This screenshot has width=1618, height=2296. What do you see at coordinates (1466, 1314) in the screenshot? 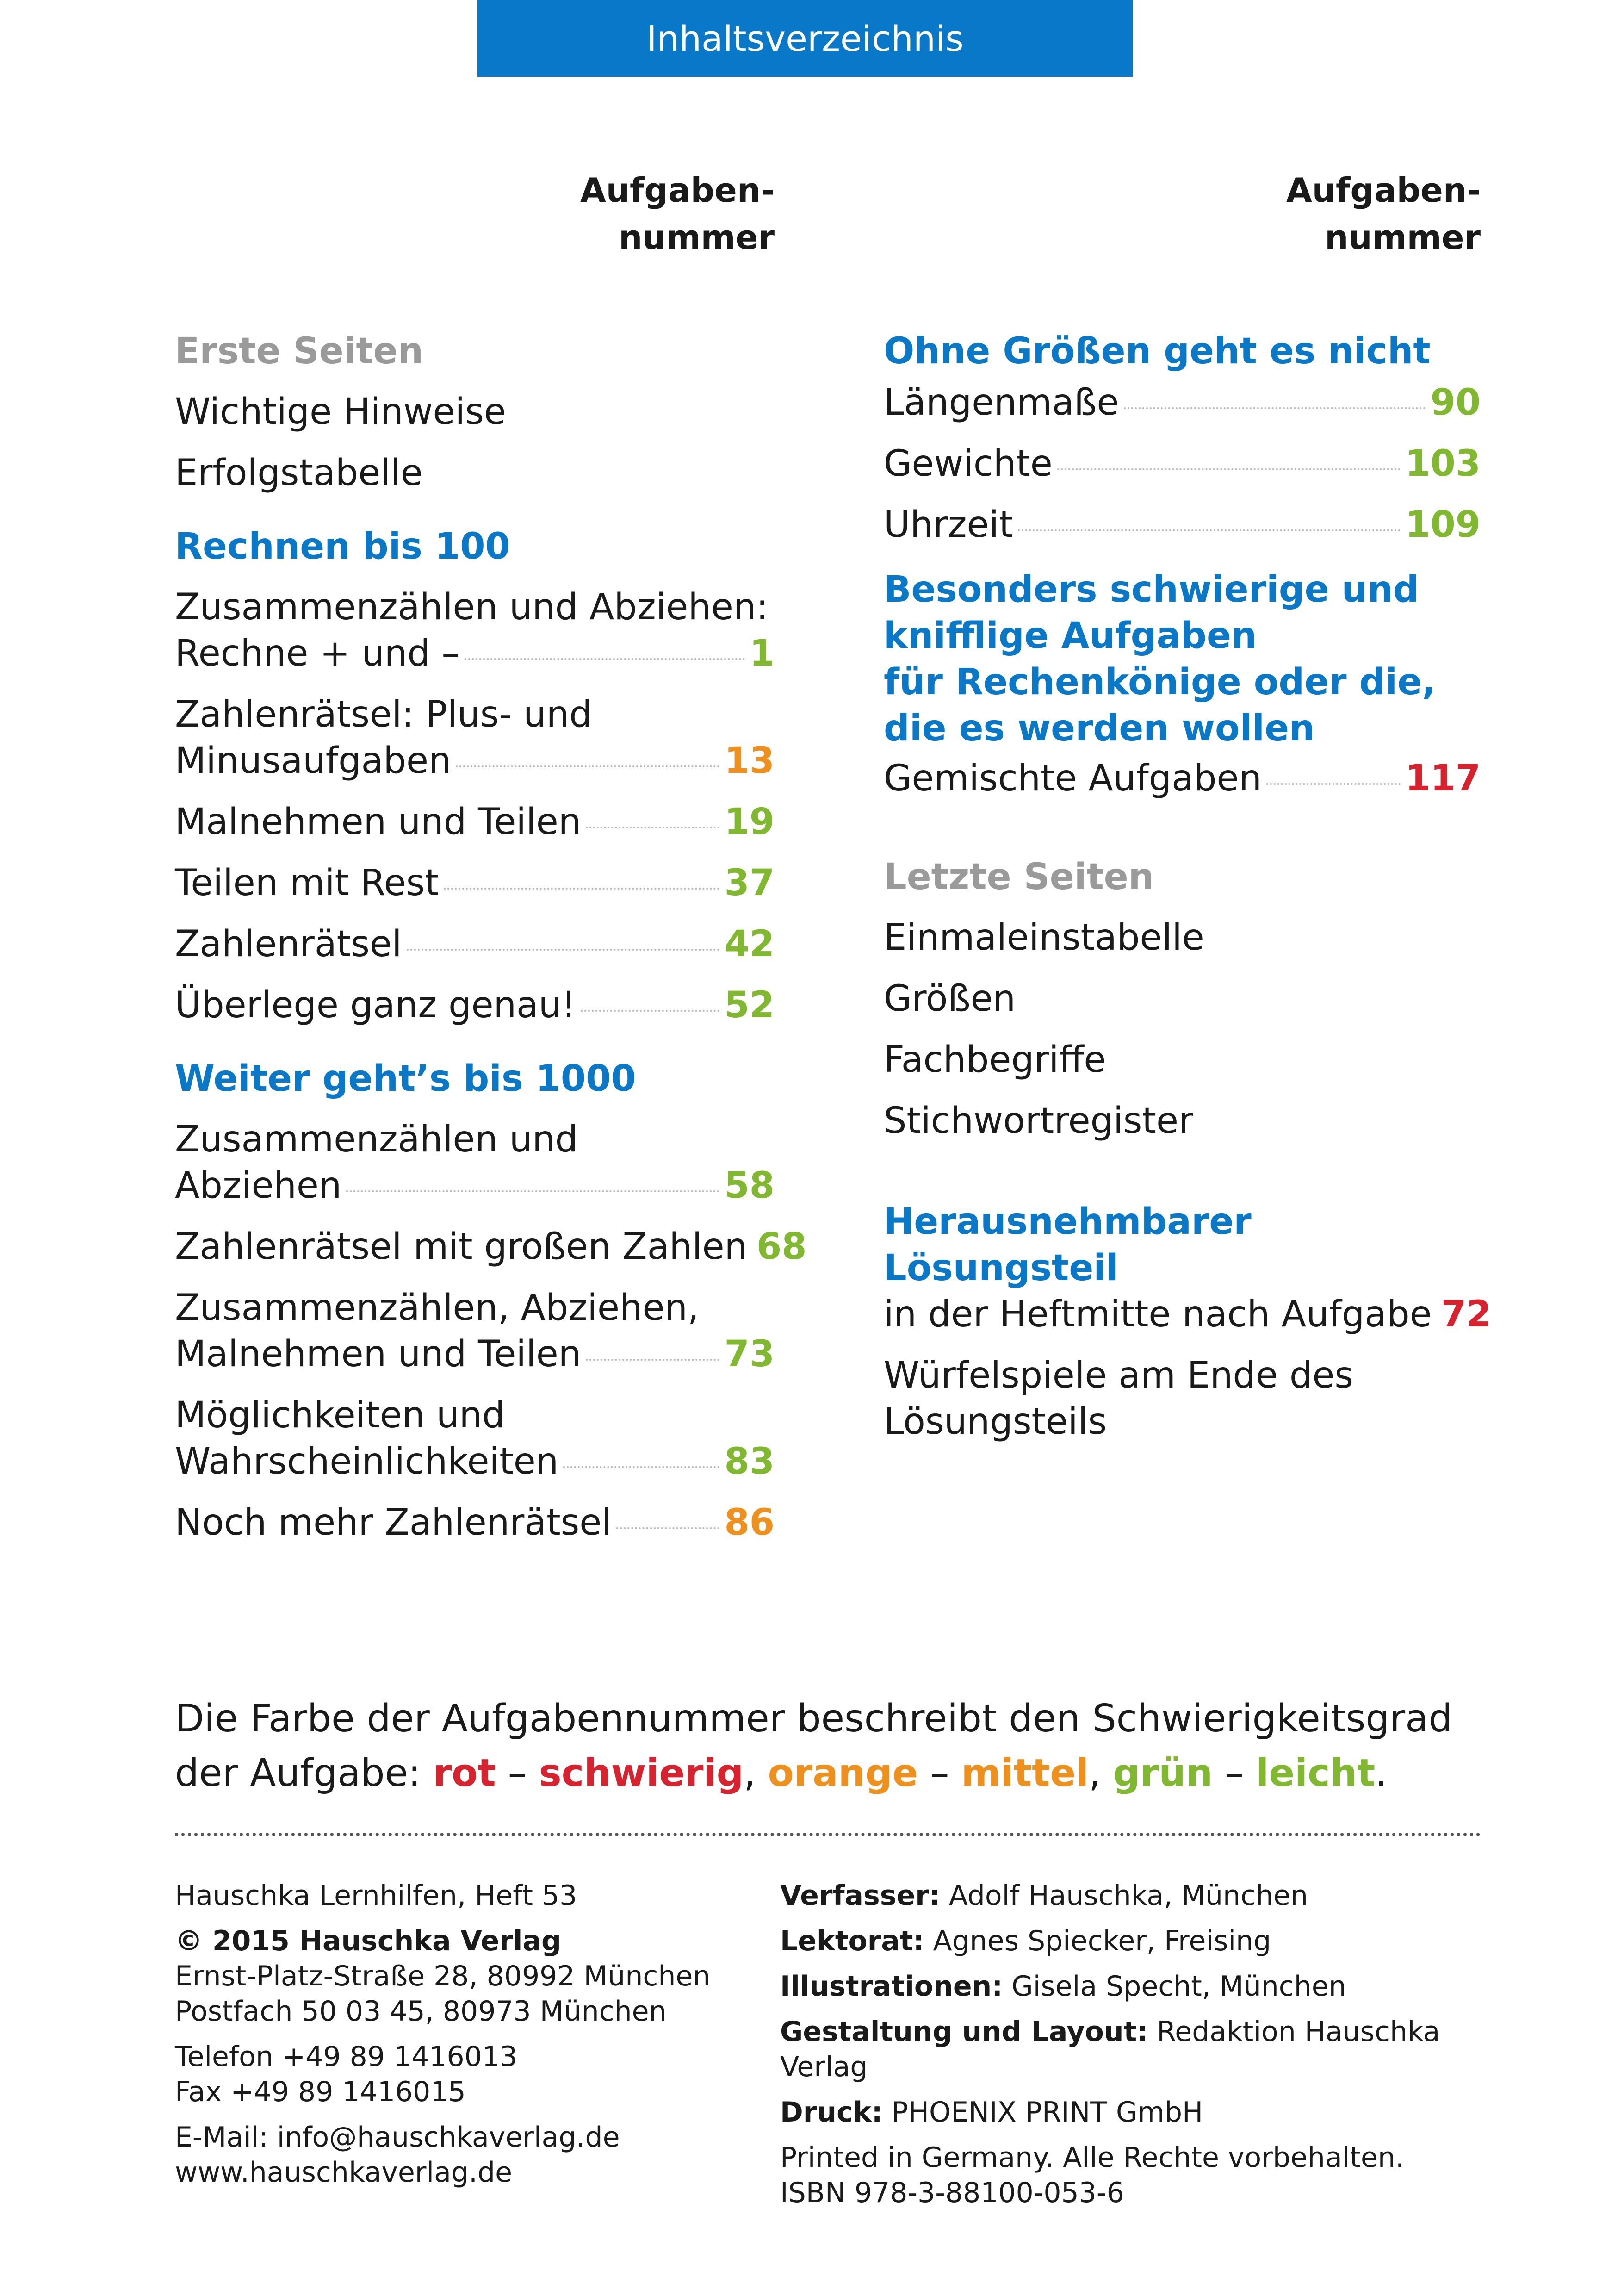
I see `exercise-number: 72` at bounding box center [1466, 1314].